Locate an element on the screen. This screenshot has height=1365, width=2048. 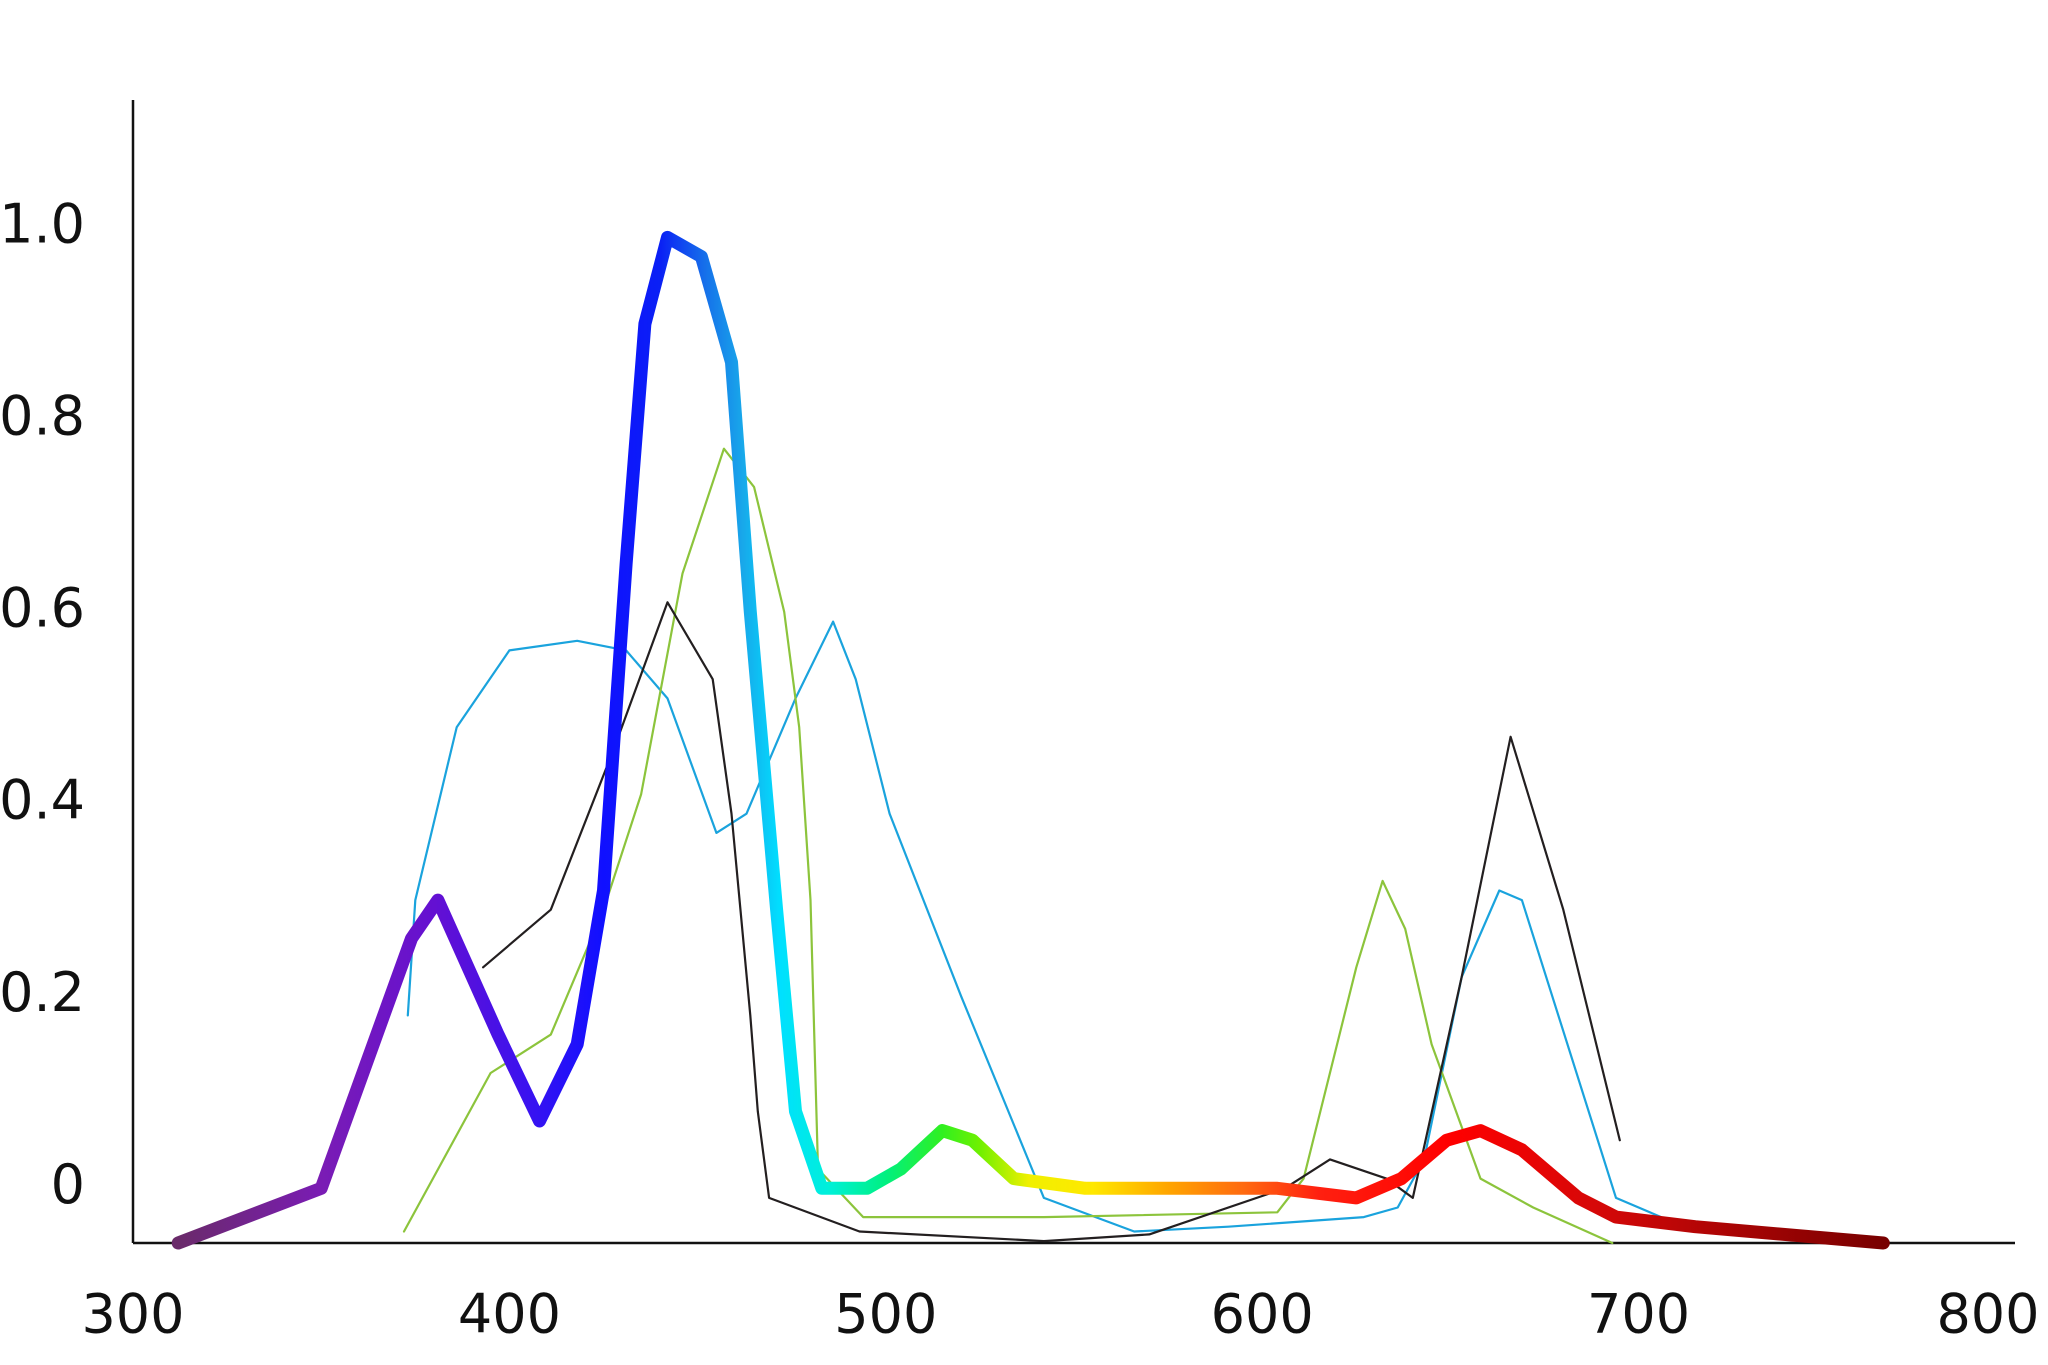
y-tick-label: 0 is located at coordinates (68, 1184).